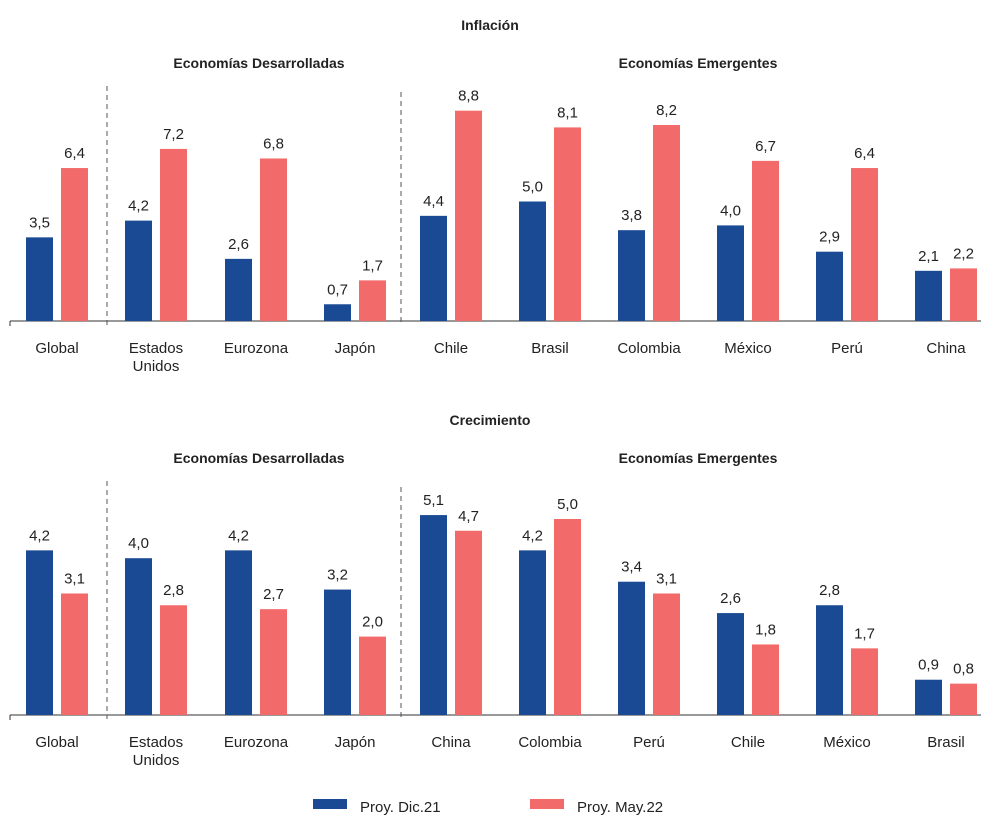 This screenshot has height=815, width=981. I want to click on inflation-category-label-global: Global, so click(56, 348).